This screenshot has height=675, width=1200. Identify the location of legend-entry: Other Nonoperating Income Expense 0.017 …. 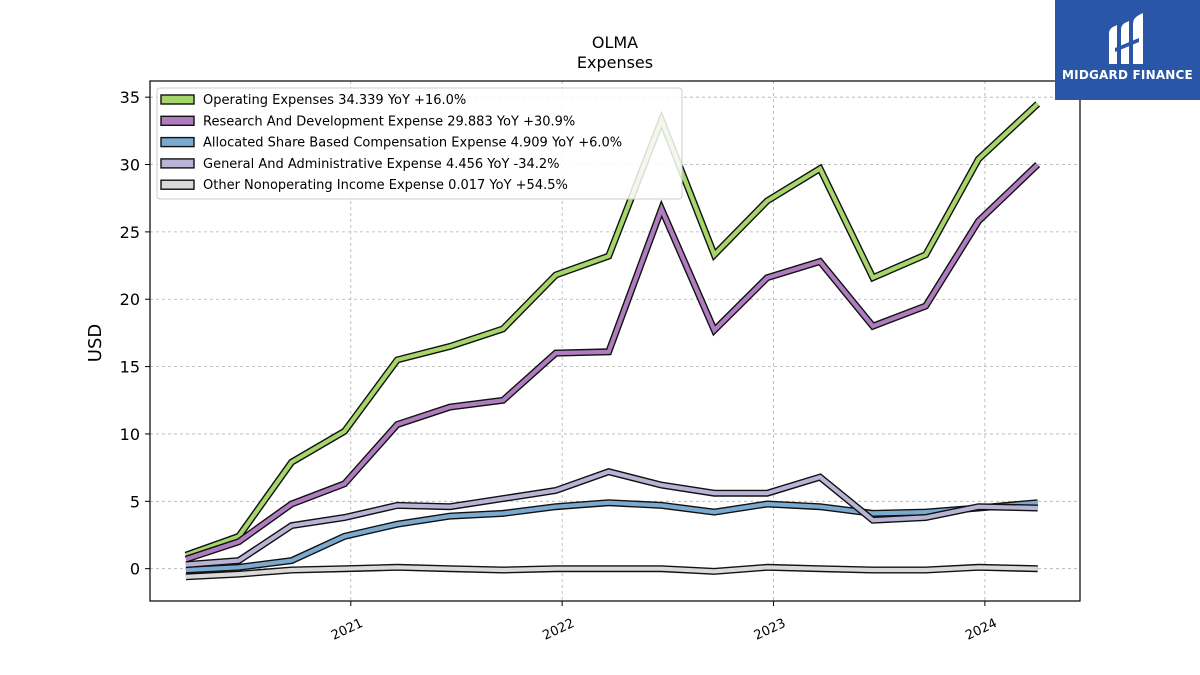
(385, 185).